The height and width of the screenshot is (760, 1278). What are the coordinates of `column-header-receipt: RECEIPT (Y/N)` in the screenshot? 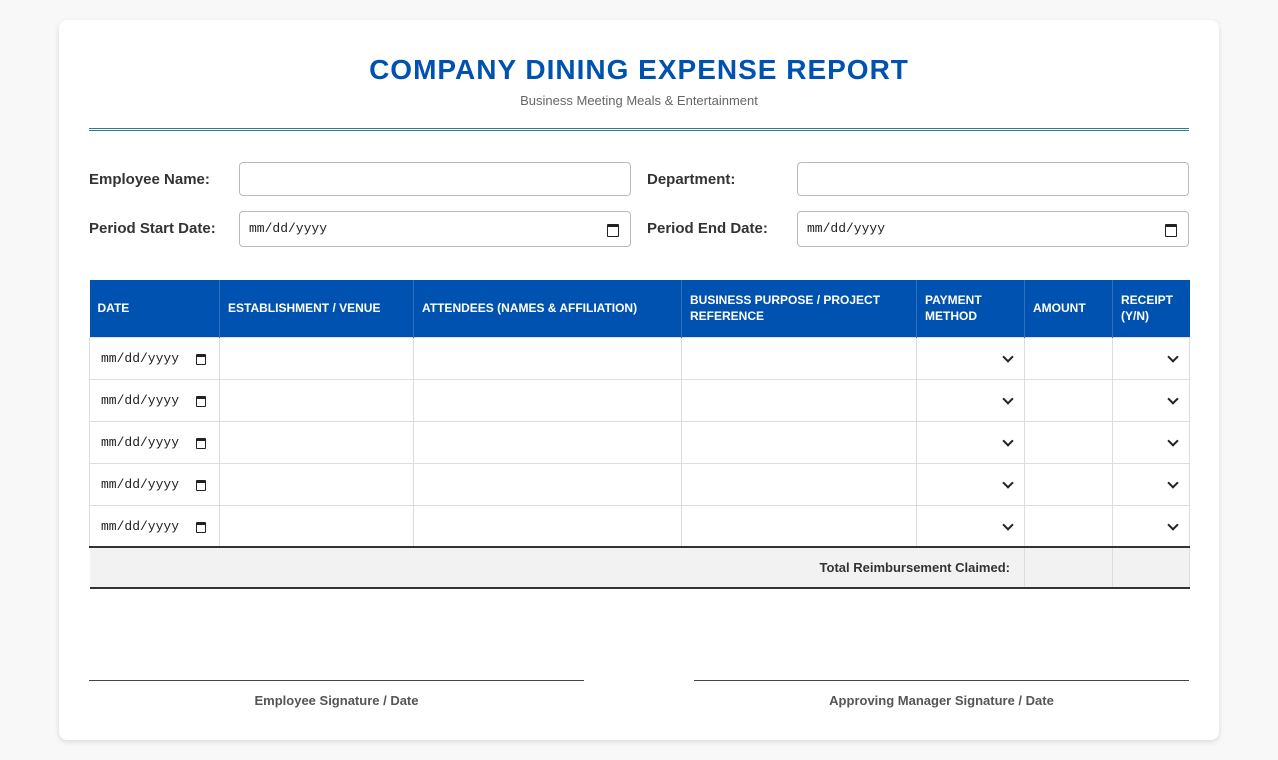 It's located at (1151, 308).